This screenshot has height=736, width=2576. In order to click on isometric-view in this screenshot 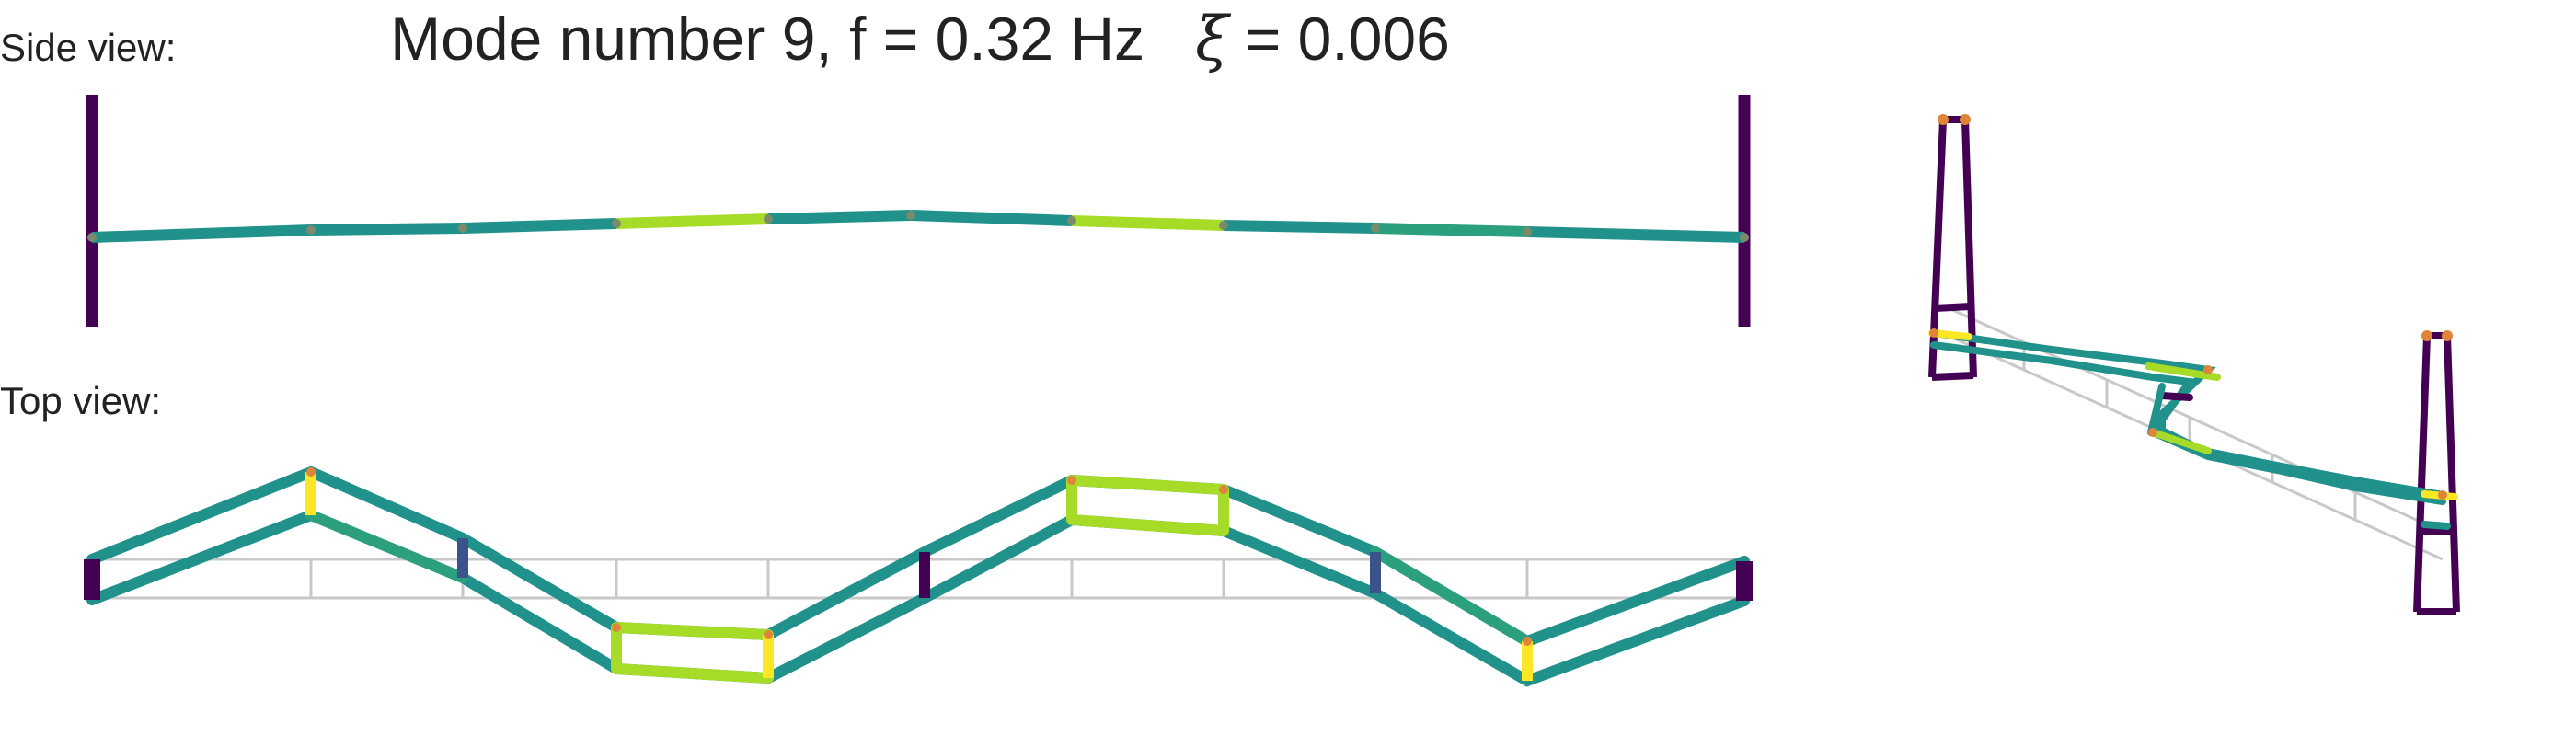, I will do `click(2194, 364)`.